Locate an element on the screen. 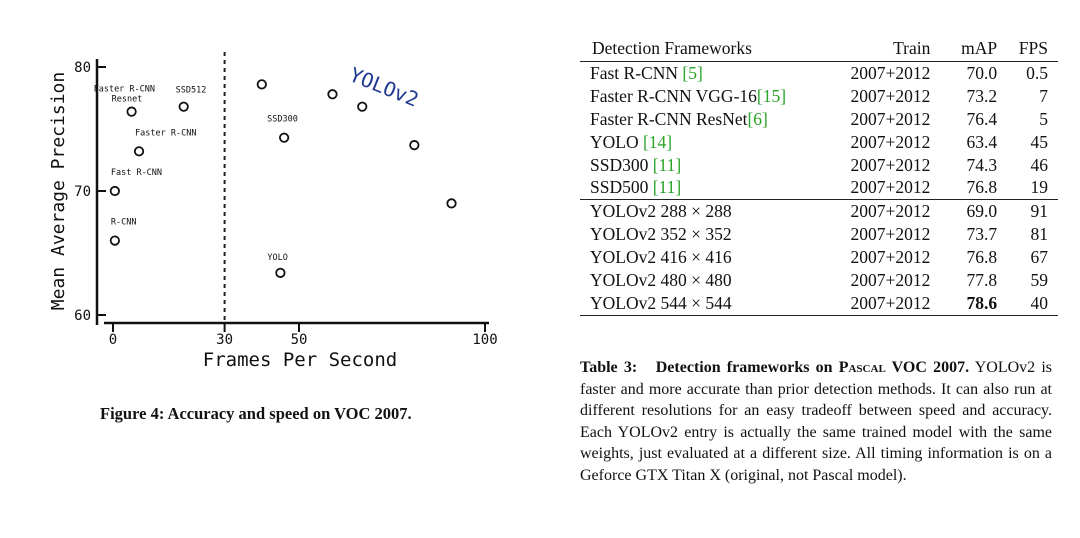  cell-fps: 46 is located at coordinates (1039, 164).